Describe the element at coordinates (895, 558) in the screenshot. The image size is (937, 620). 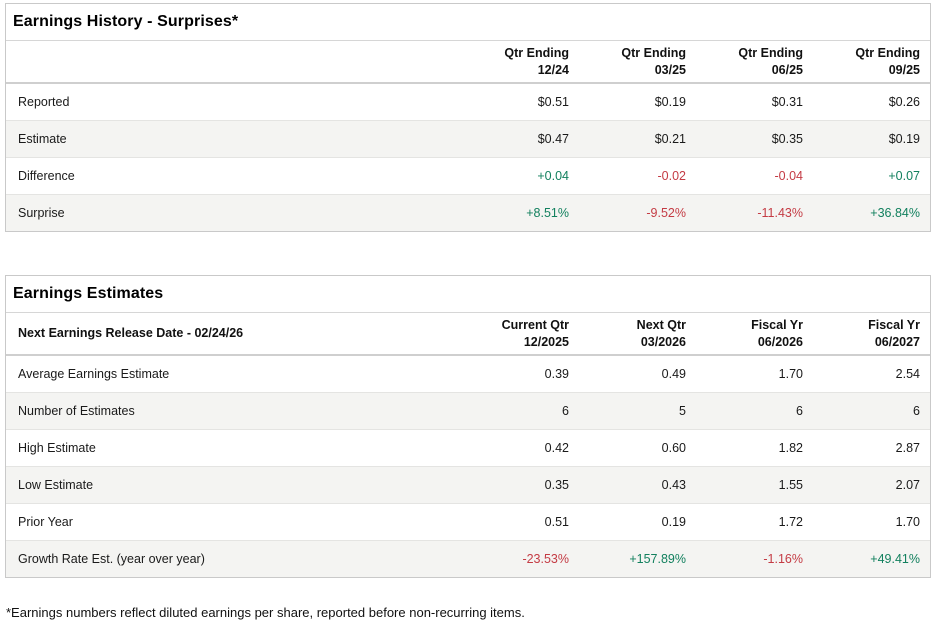
I see `cell-value: +49.41%` at that location.